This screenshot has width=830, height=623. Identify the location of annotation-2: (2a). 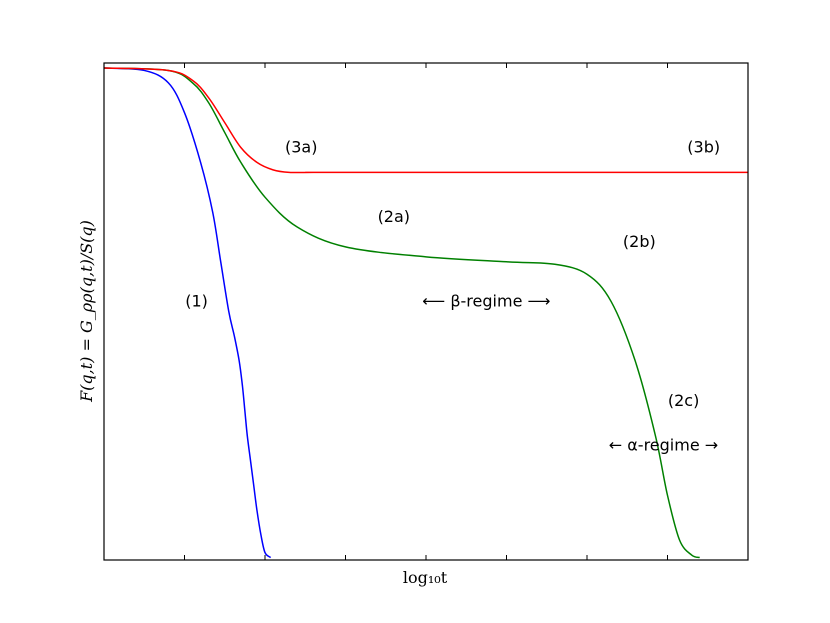
(394, 216).